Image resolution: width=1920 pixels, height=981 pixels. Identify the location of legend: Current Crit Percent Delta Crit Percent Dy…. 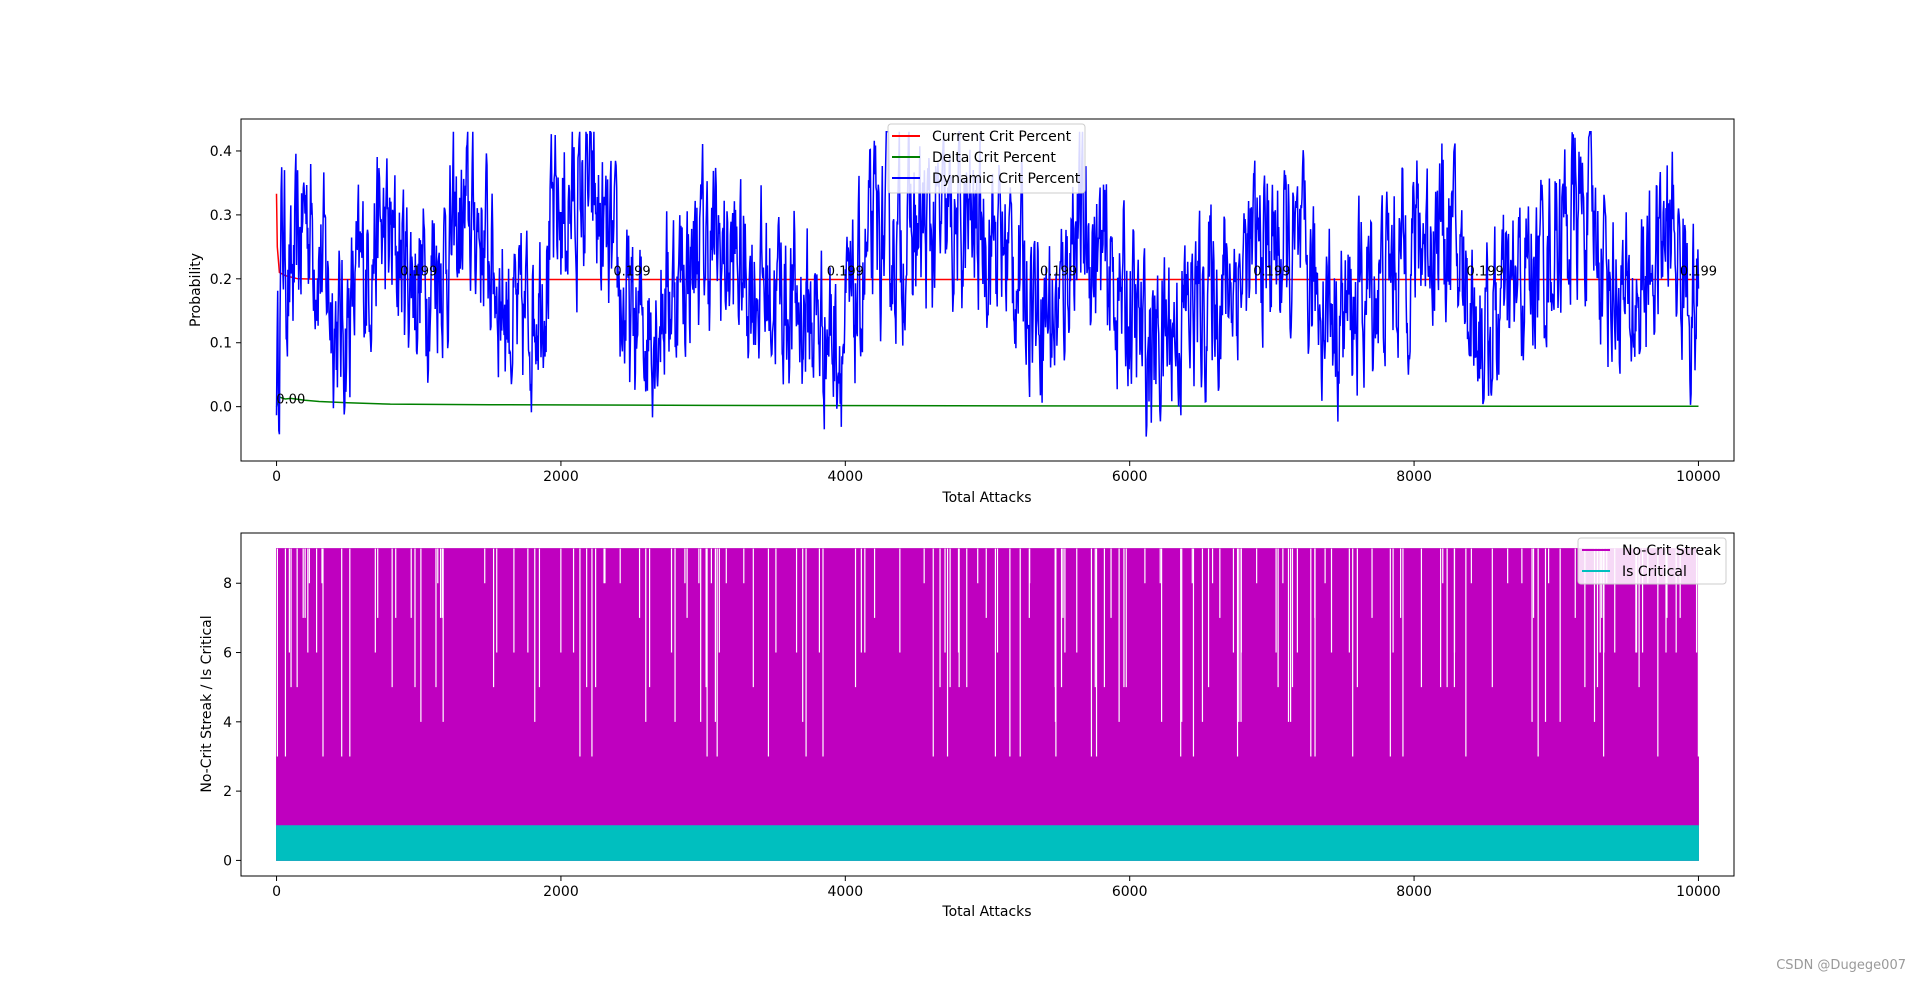
(986, 158).